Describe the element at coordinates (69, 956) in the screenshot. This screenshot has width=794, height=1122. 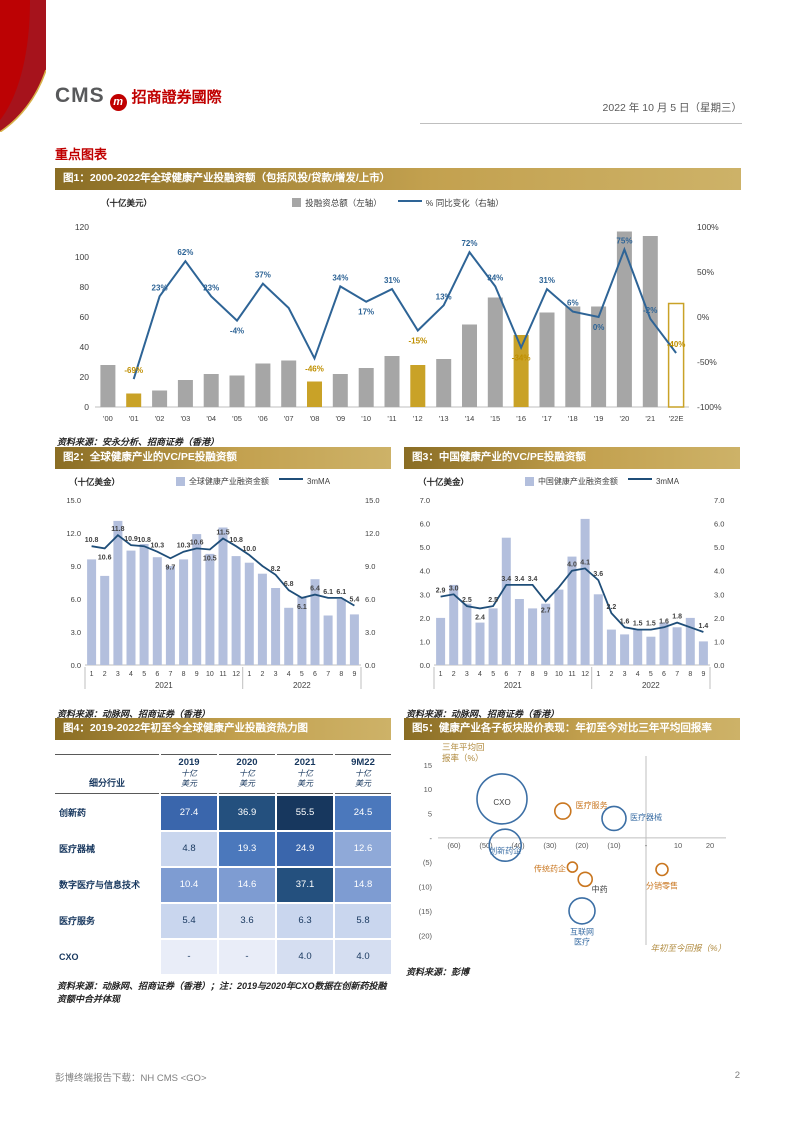
I see `heatmap-row-label: CXO` at that location.